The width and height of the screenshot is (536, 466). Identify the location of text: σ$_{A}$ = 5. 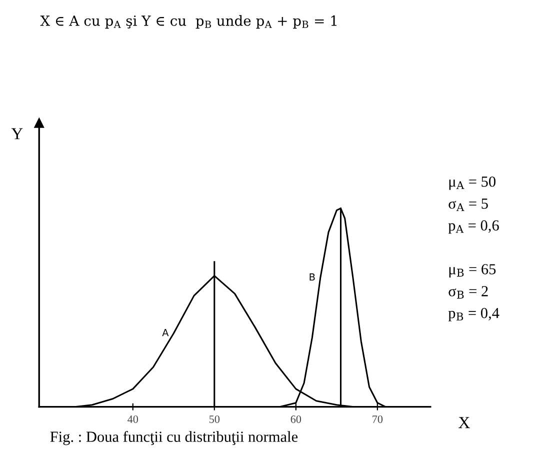
(468, 205).